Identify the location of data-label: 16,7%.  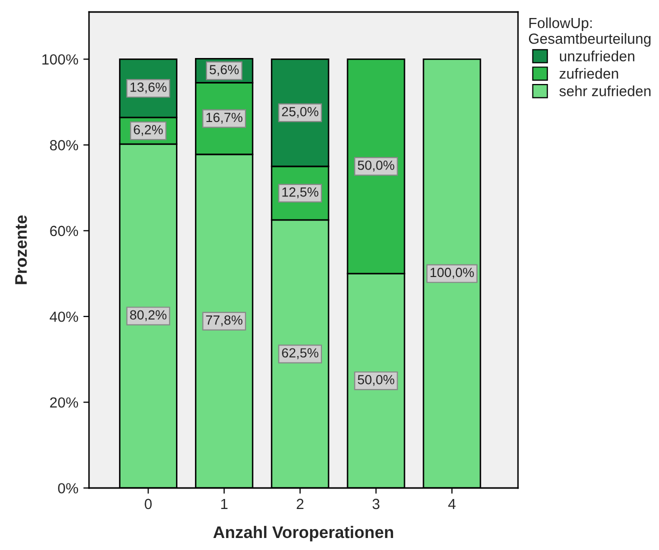
(224, 118).